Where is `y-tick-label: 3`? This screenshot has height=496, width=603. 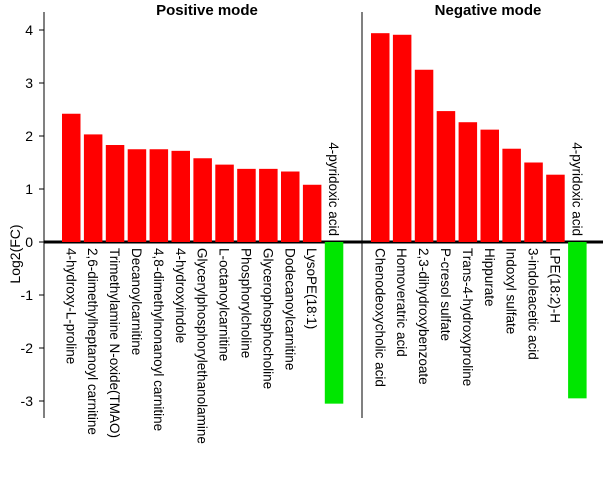
y-tick-label: 3 is located at coordinates (29, 83).